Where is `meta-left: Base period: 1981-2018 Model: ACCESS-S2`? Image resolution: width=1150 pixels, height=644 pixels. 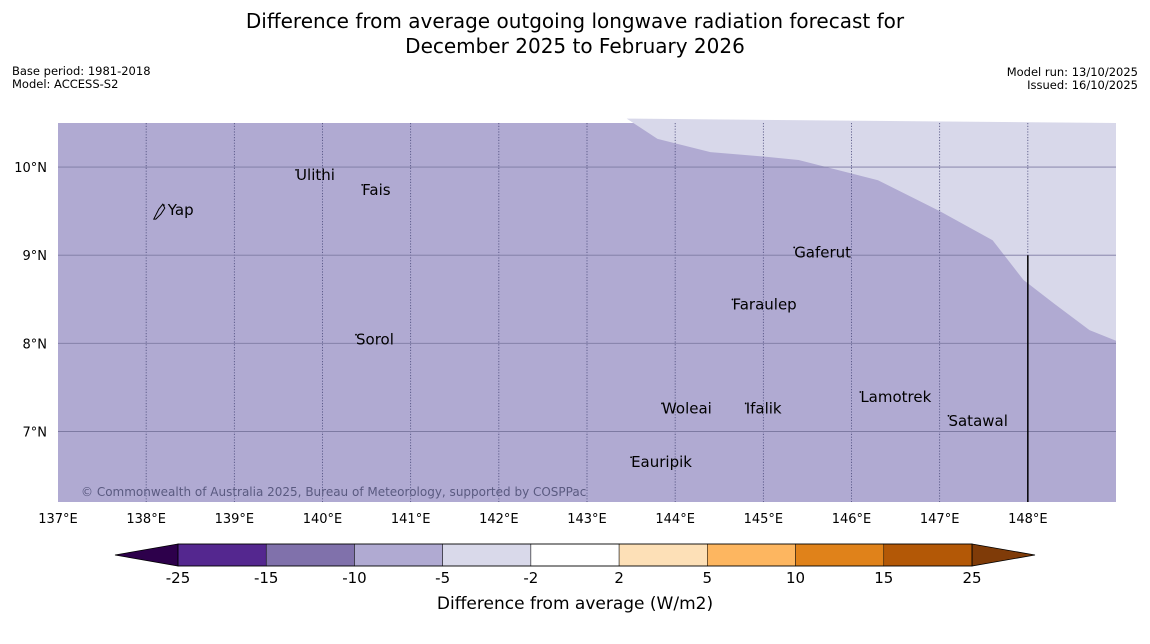 meta-left: Base period: 1981-2018 Model: ACCESS-S2 is located at coordinates (81, 78).